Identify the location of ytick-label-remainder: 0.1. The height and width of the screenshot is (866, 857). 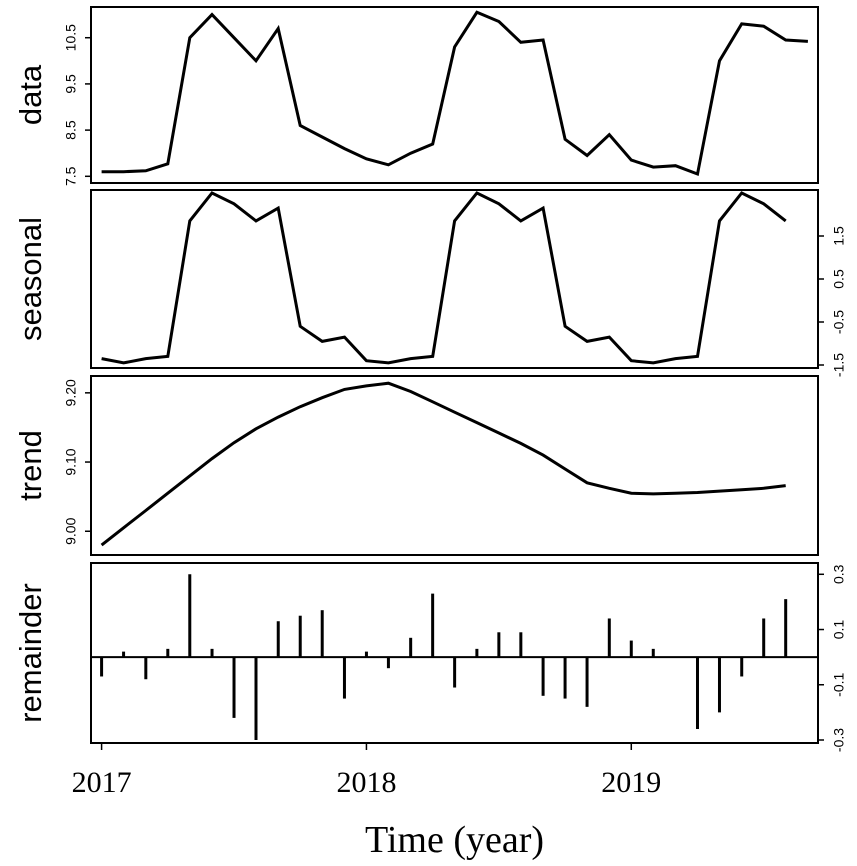
(839, 630).